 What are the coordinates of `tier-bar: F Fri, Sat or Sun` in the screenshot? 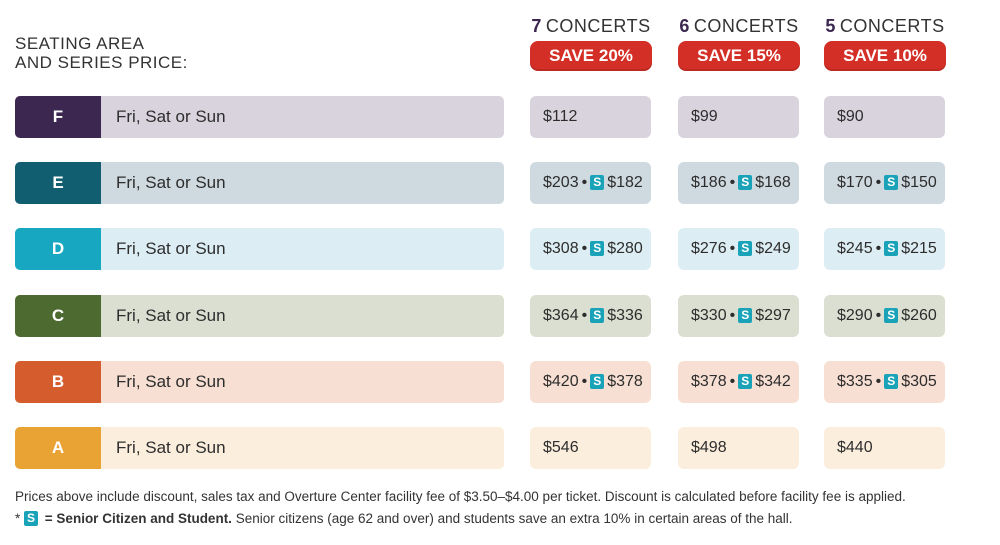 It's located at (259, 117).